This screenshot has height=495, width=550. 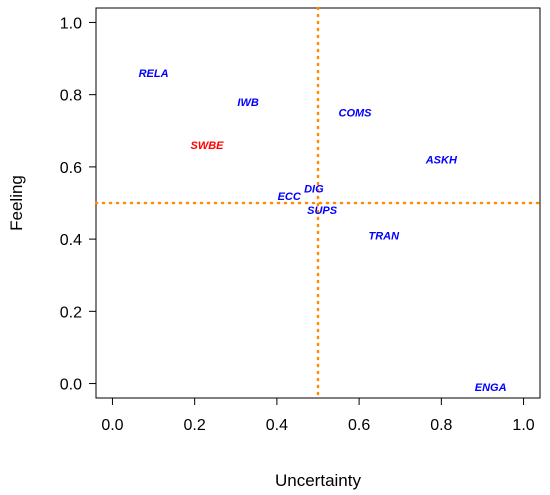 What do you see at coordinates (112, 425) in the screenshot?
I see `x-tick-label: 0.0` at bounding box center [112, 425].